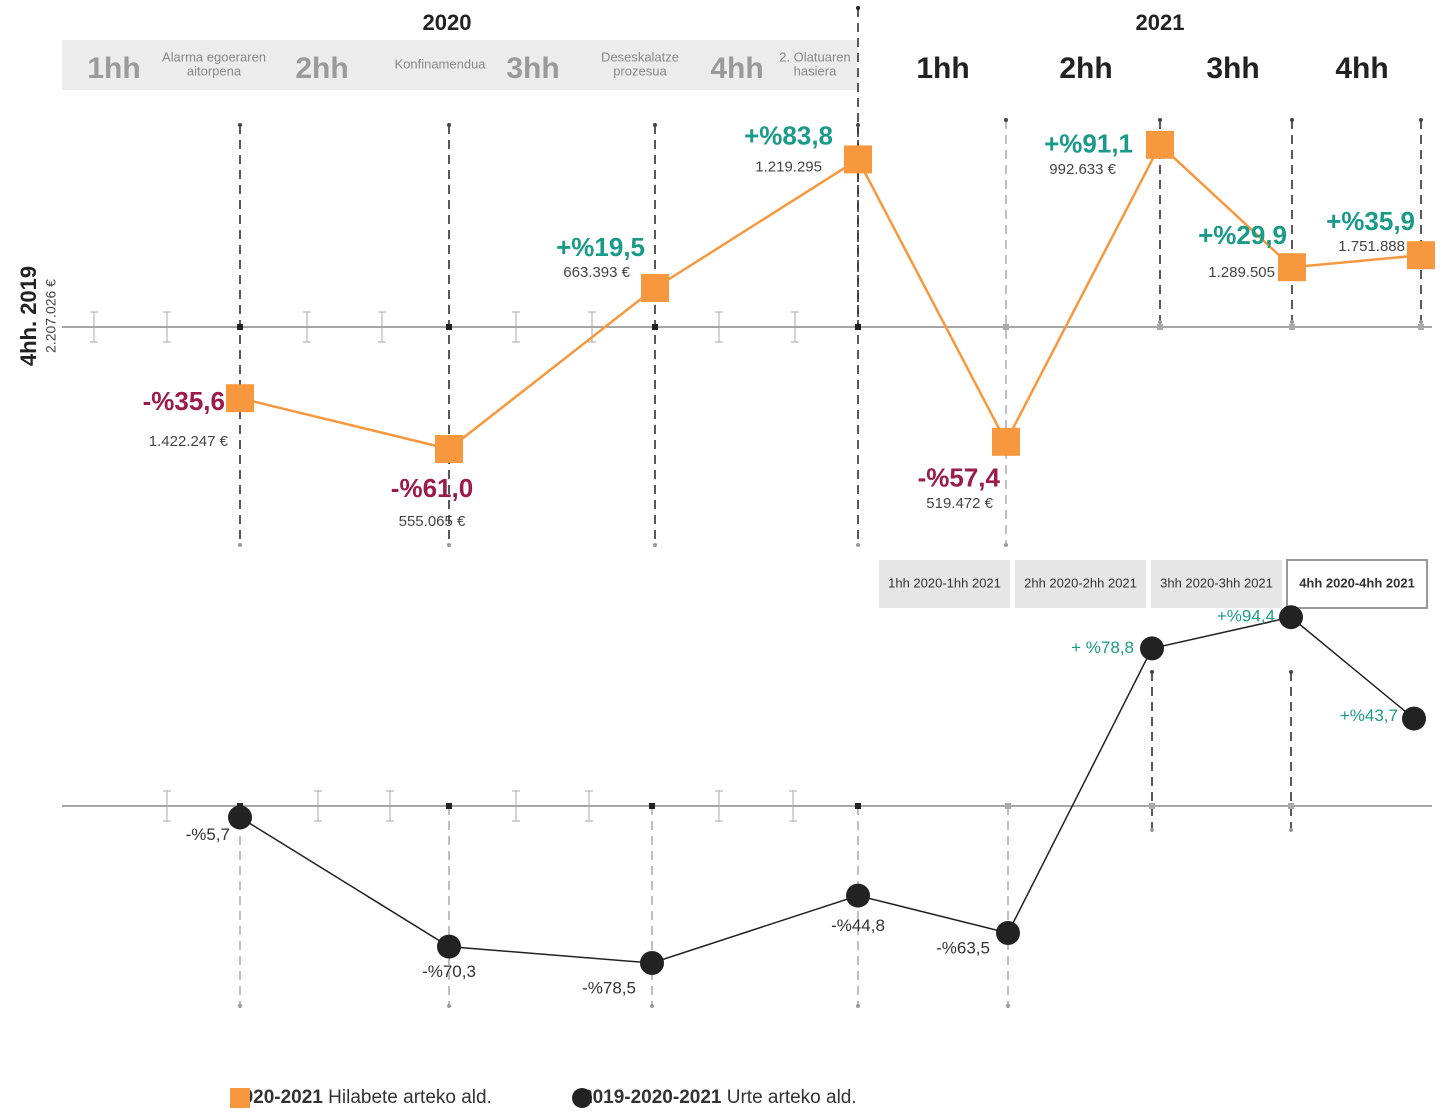  Describe the element at coordinates (1246, 616) in the screenshot. I see `value-label: +%94,4` at that location.